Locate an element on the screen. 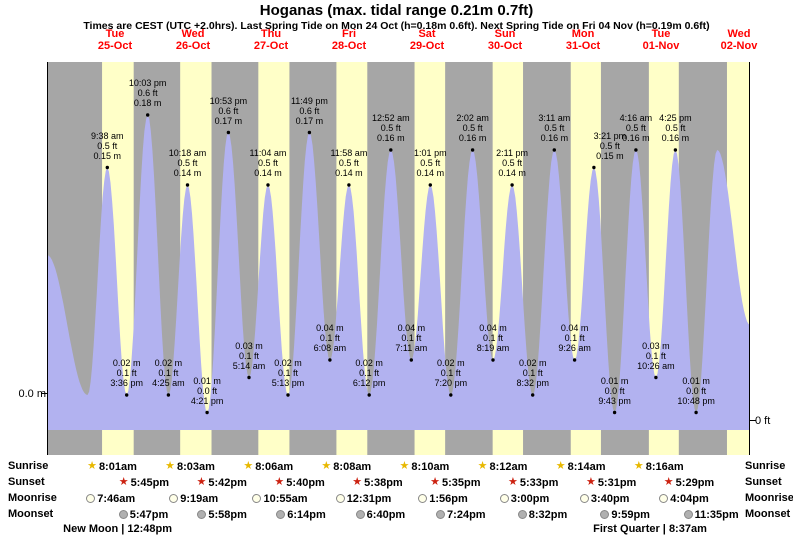  moonset-time: 11:35pm is located at coordinates (716, 514).